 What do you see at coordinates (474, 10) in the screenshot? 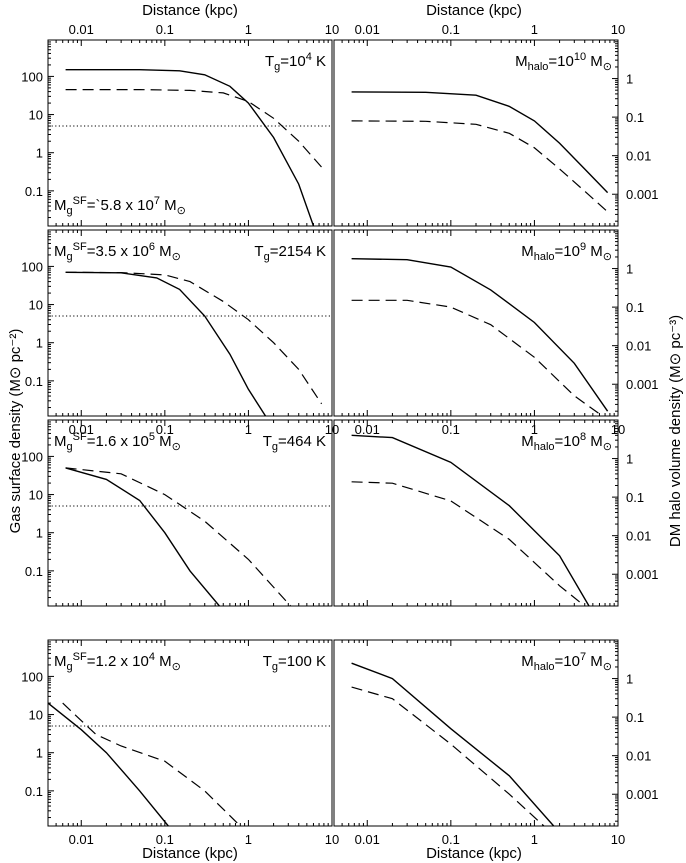
I see `top-xlabel-right: Distance (kpc)` at bounding box center [474, 10].